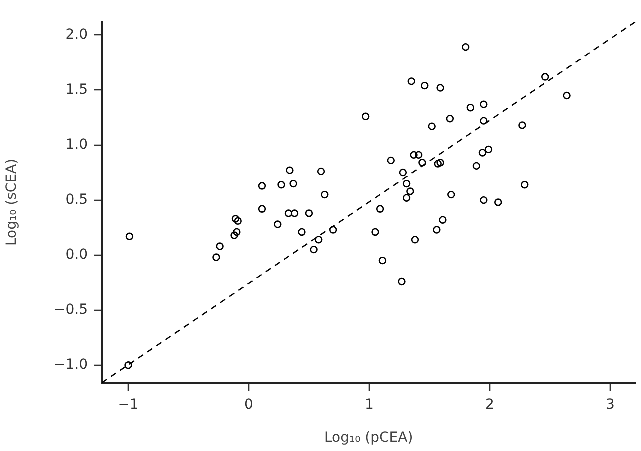 This screenshot has width=641, height=451. Describe the element at coordinates (77, 90) in the screenshot. I see `y-tick-label: 1.5` at that location.